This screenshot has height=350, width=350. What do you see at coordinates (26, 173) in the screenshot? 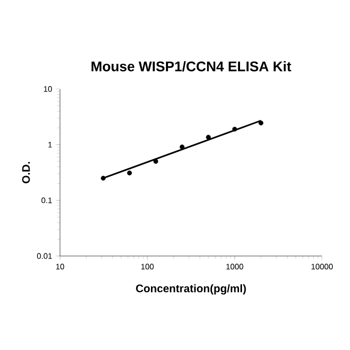
I see `y-axis-title: O.D.` at bounding box center [26, 173].